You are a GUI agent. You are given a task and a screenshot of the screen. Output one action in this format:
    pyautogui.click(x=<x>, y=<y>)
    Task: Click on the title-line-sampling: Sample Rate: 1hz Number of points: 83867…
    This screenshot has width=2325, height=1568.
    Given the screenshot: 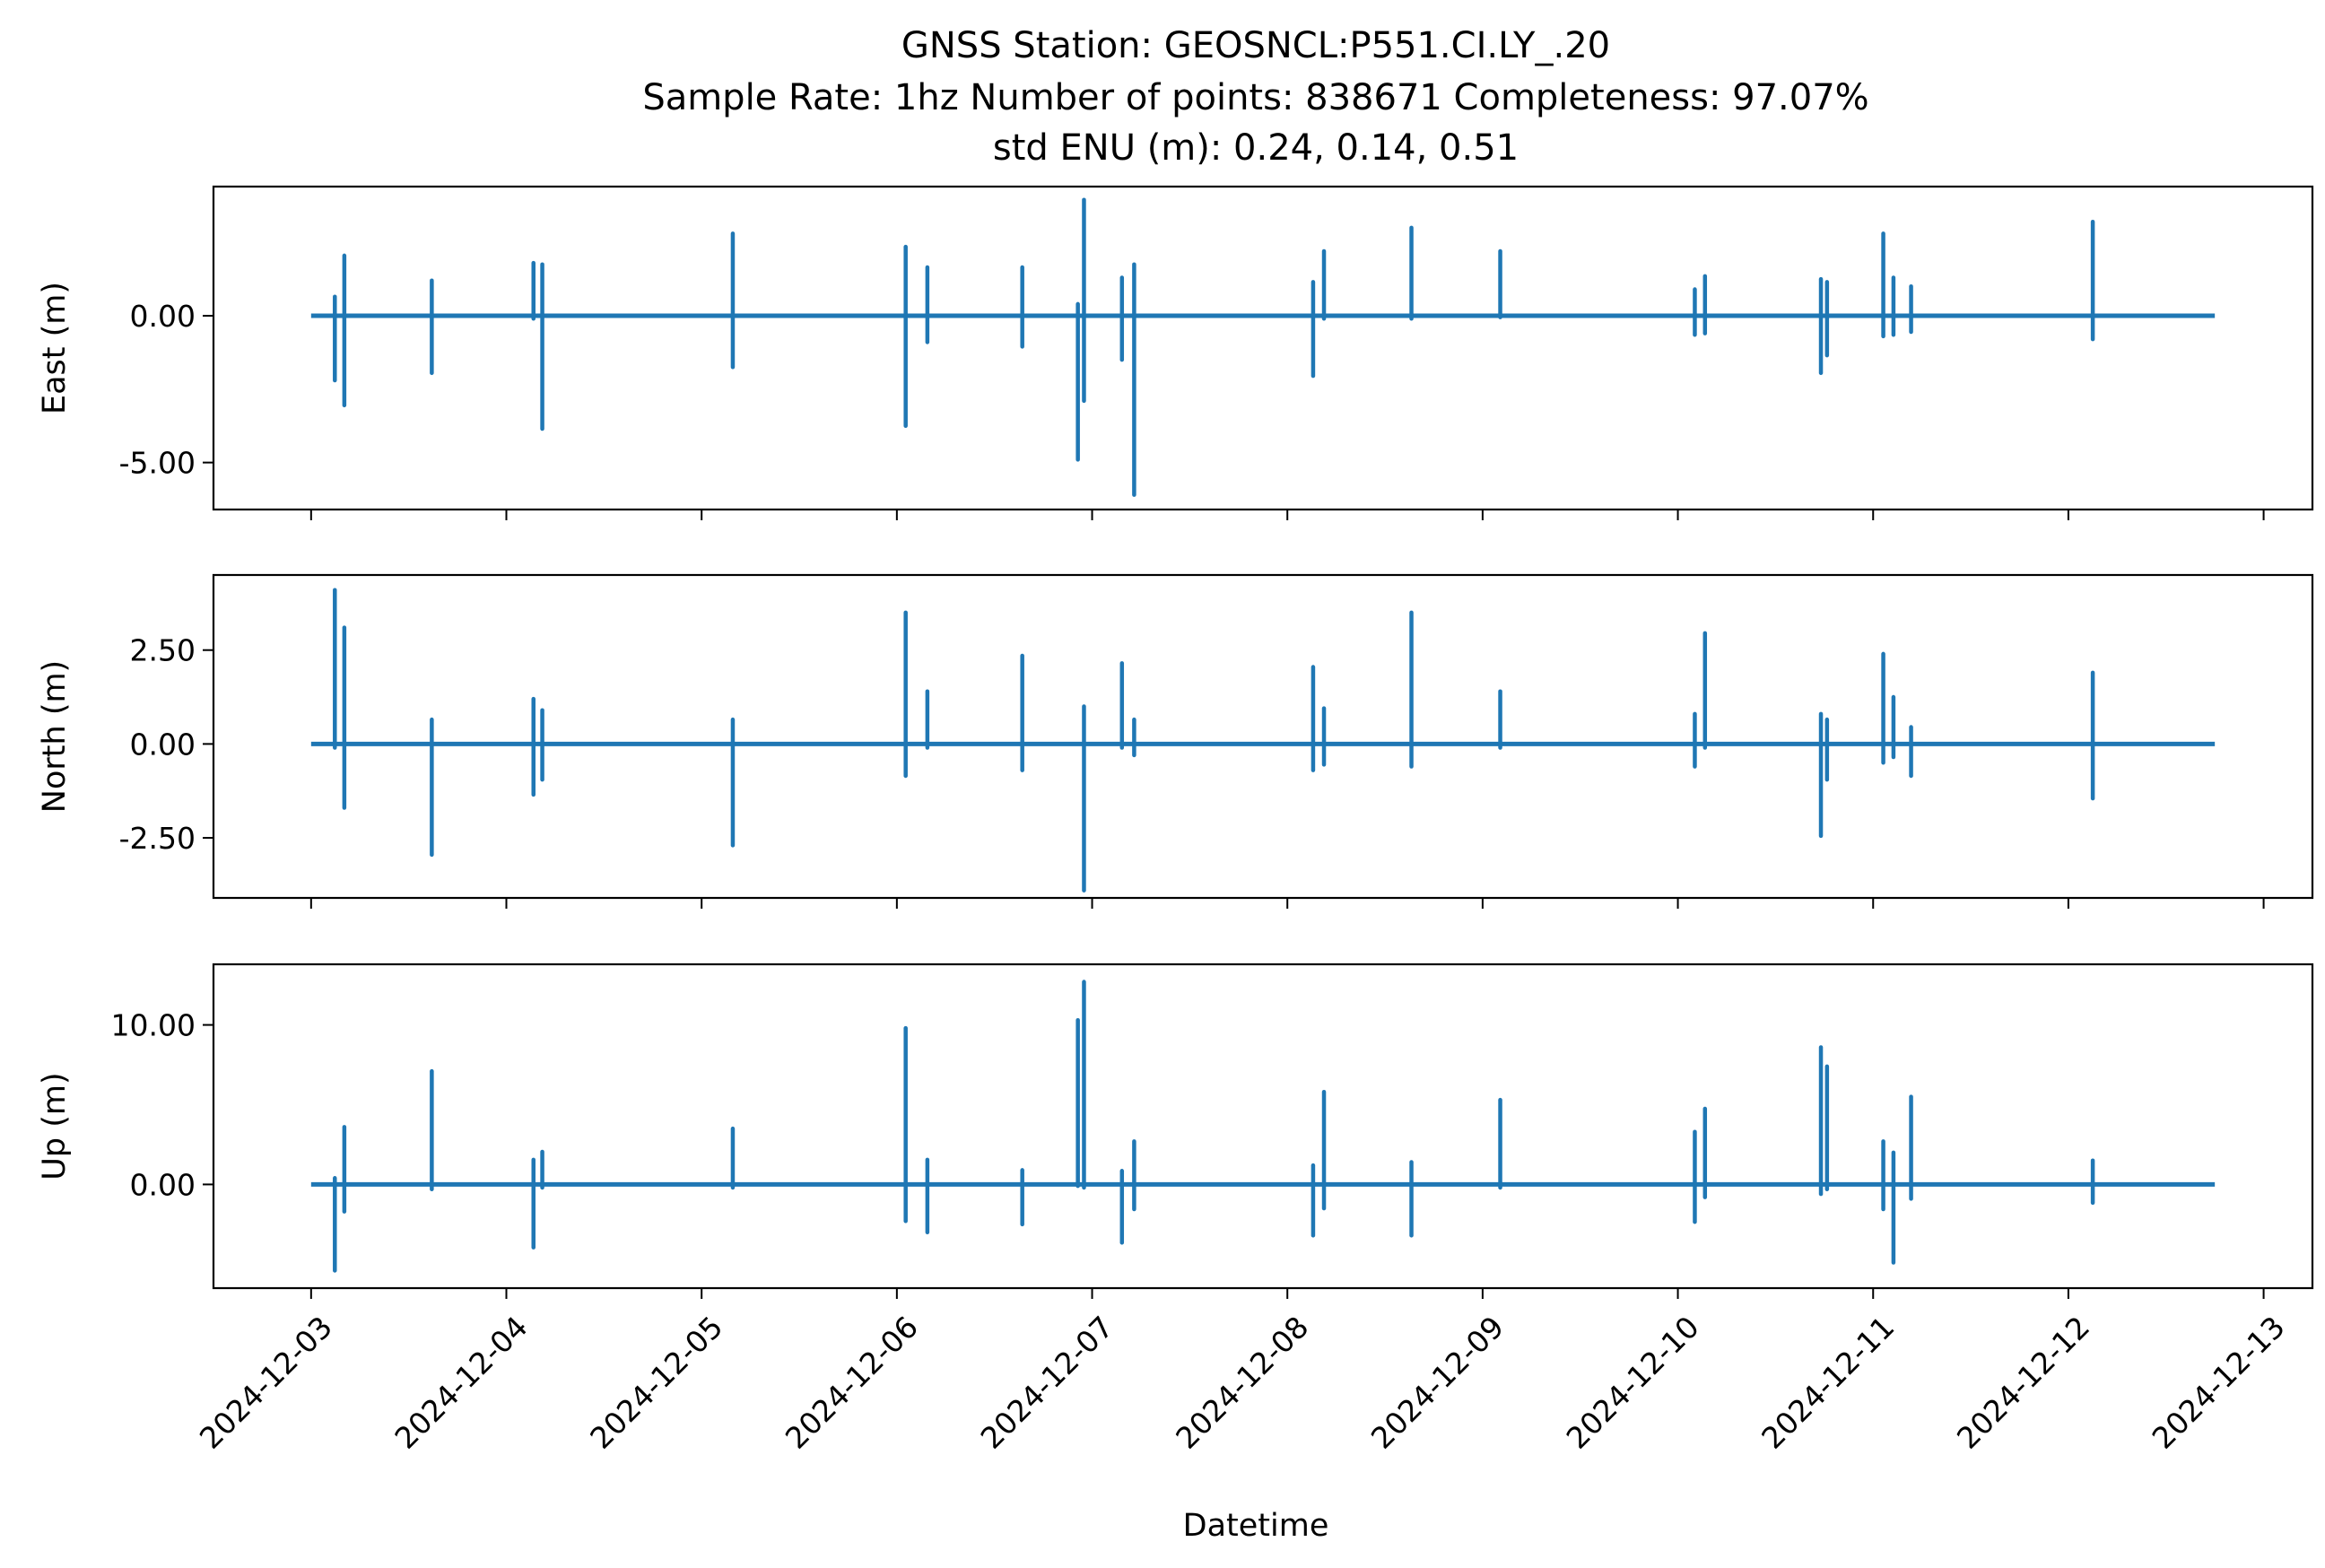 What is the action you would take?
    pyautogui.click(x=1255, y=98)
    